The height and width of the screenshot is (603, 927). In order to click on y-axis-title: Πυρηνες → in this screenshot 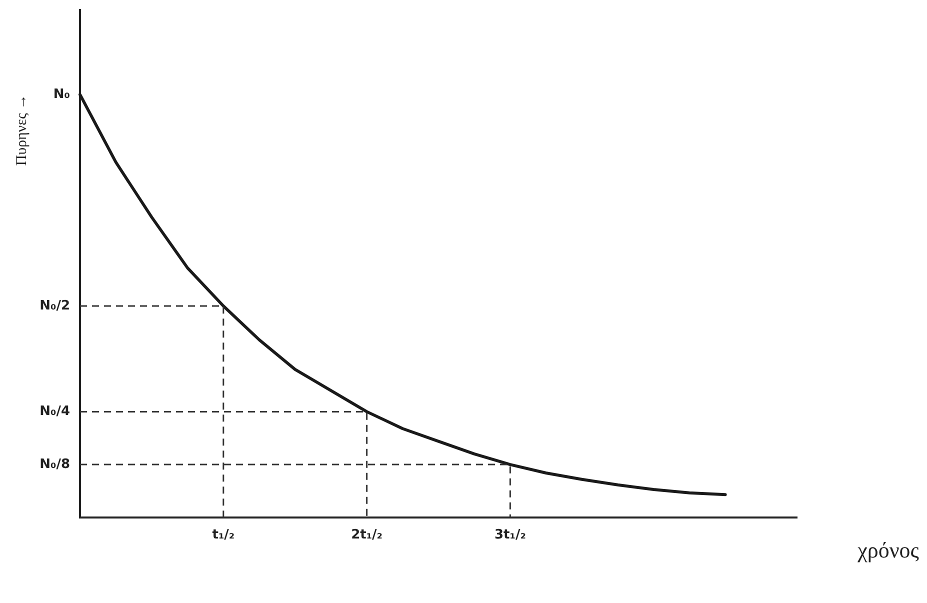, I will do `click(22, 130)`.